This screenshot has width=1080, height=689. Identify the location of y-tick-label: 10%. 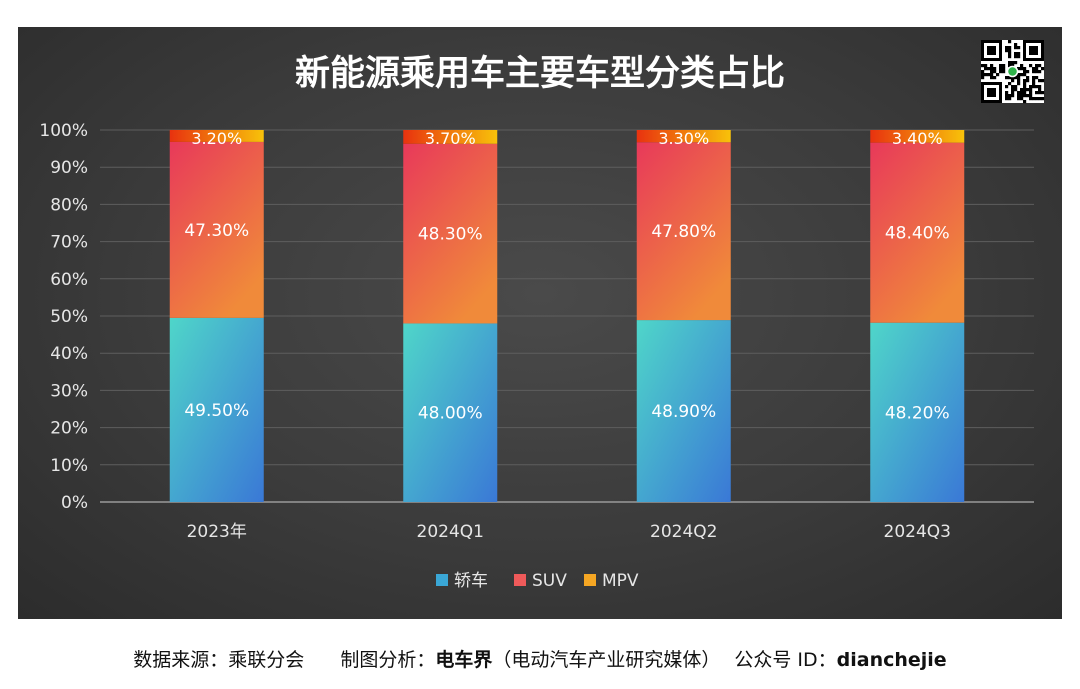
(69, 466).